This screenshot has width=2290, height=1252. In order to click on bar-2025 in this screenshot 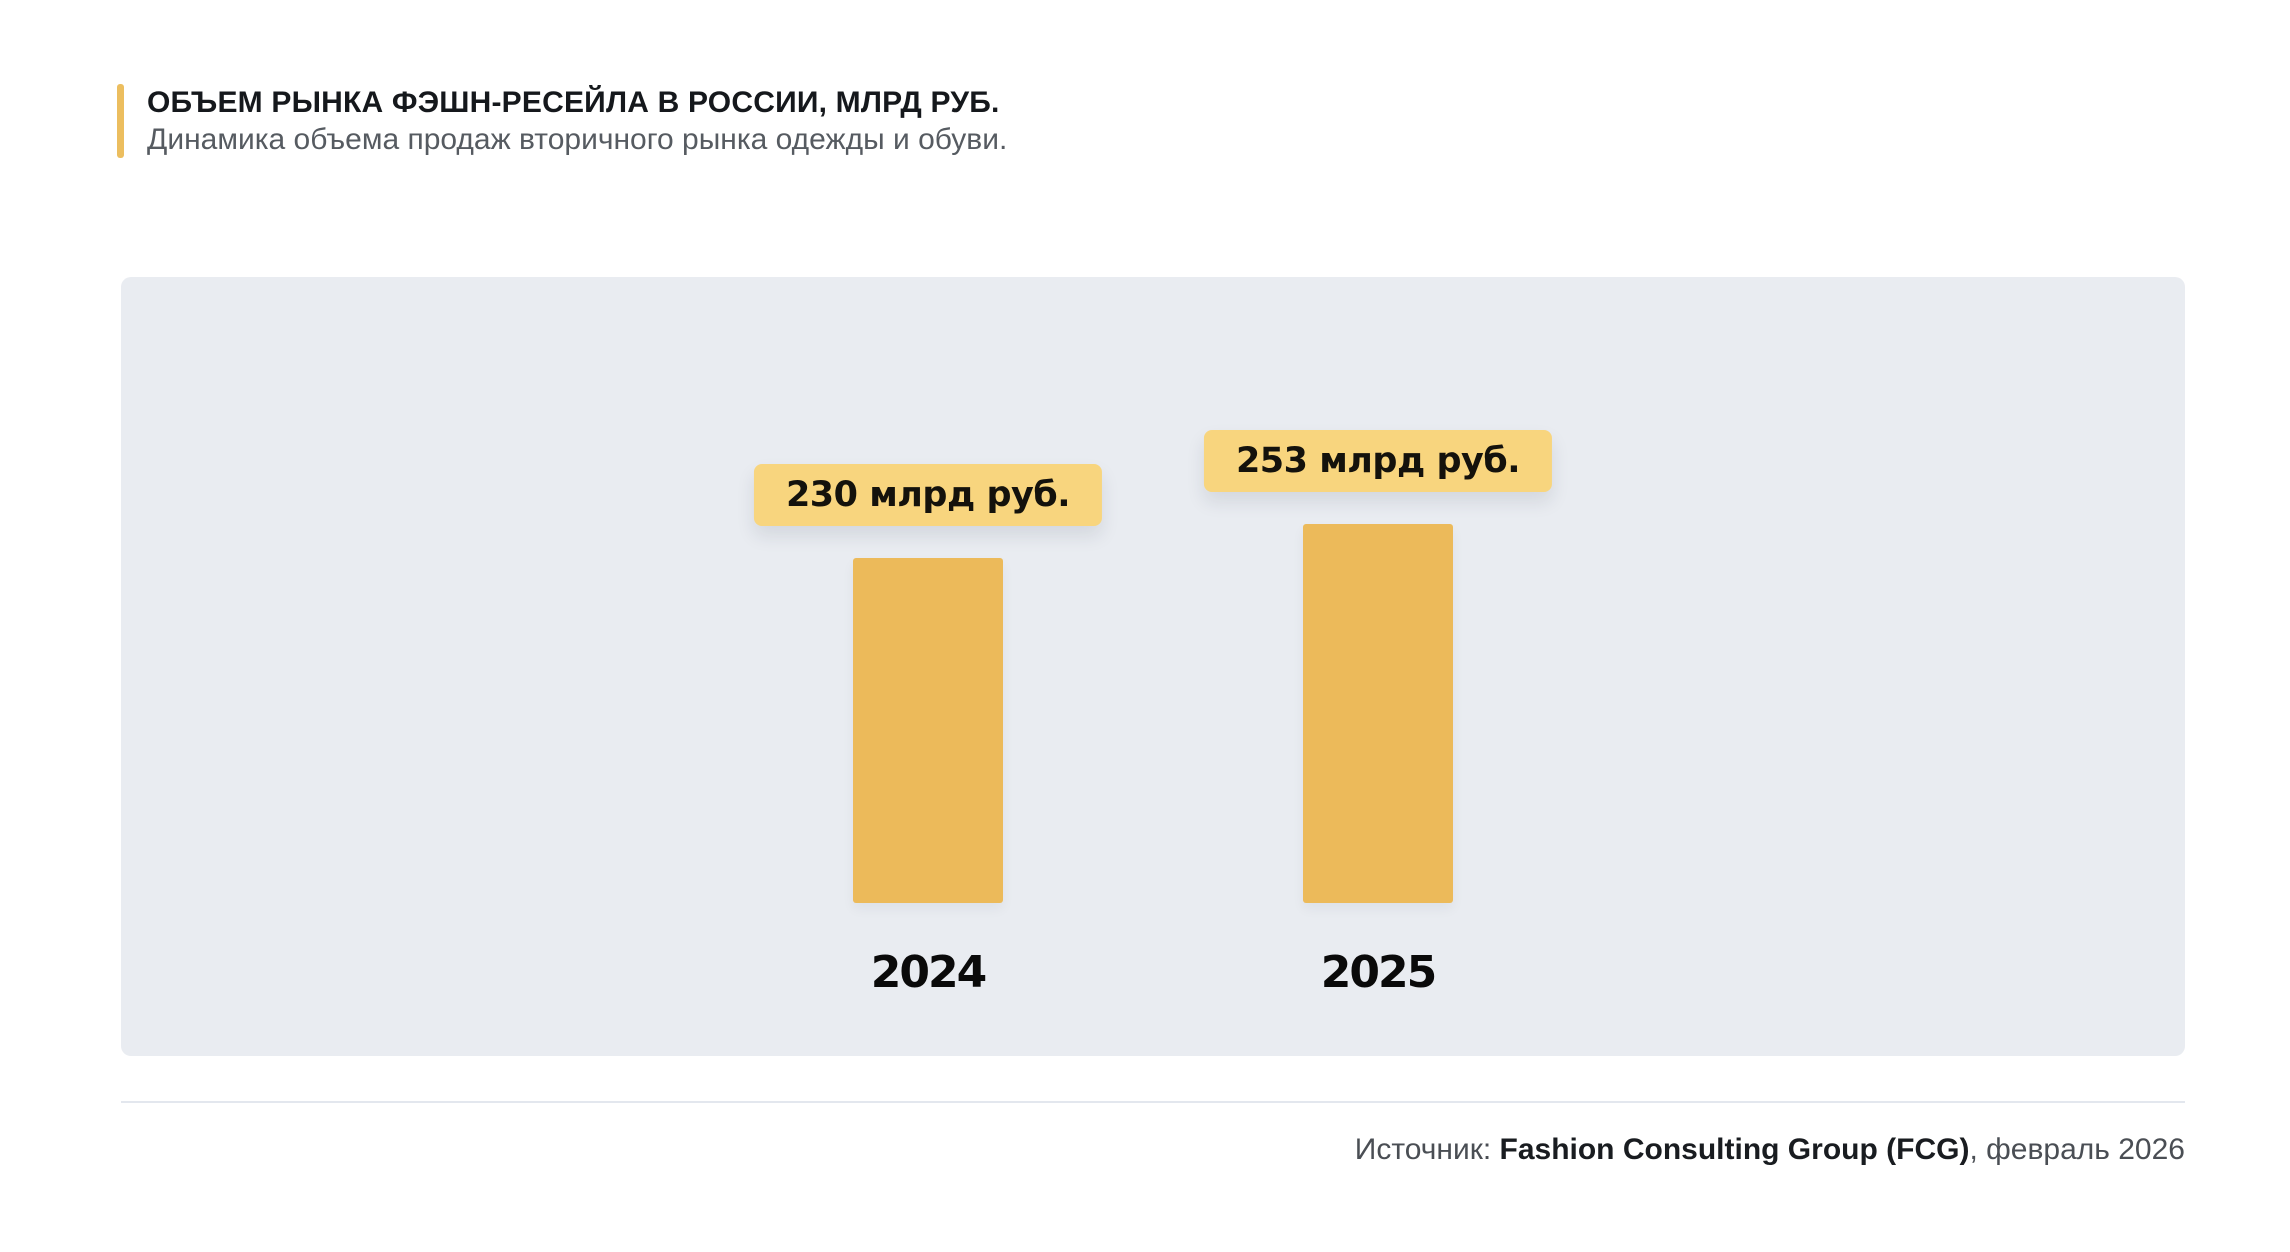, I will do `click(1378, 713)`.